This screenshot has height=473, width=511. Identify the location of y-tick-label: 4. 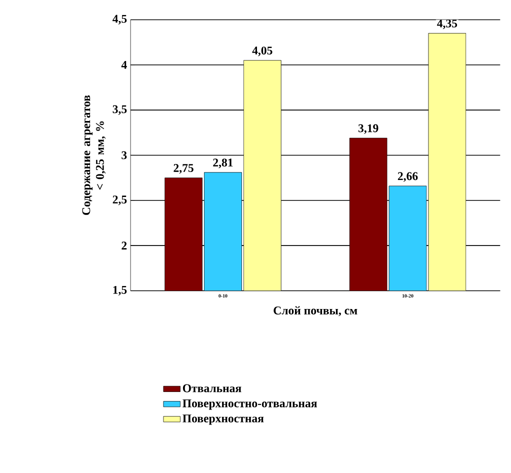
(124, 64).